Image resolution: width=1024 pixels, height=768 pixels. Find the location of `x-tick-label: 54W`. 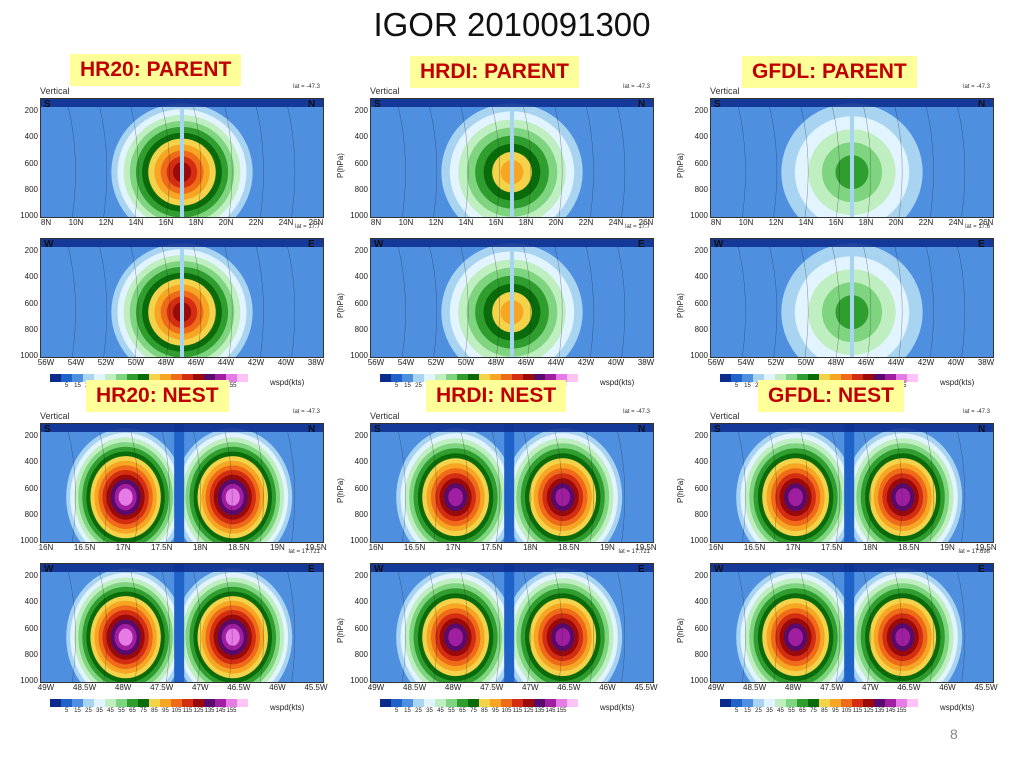

x-tick-label: 54W is located at coordinates (746, 362).